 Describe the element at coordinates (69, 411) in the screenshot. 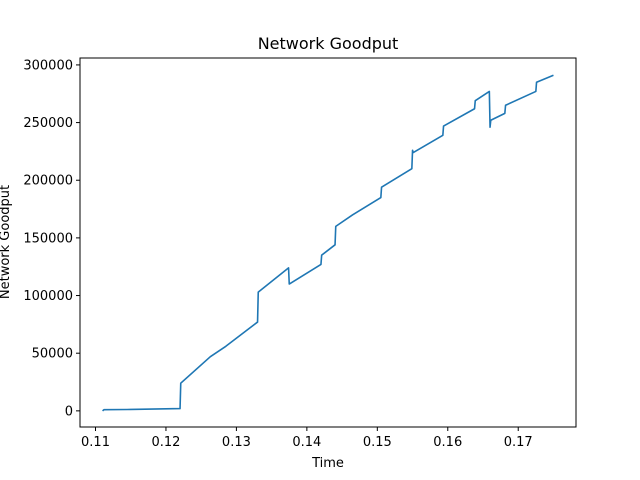

I see `y-tick-label: 0` at that location.